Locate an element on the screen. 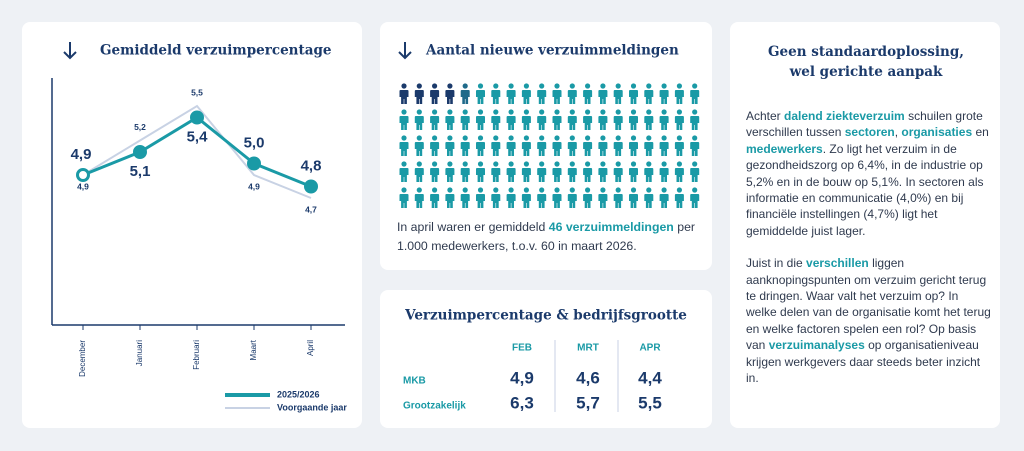 This screenshot has width=1024, height=451. column-header: MRT is located at coordinates (588, 348).